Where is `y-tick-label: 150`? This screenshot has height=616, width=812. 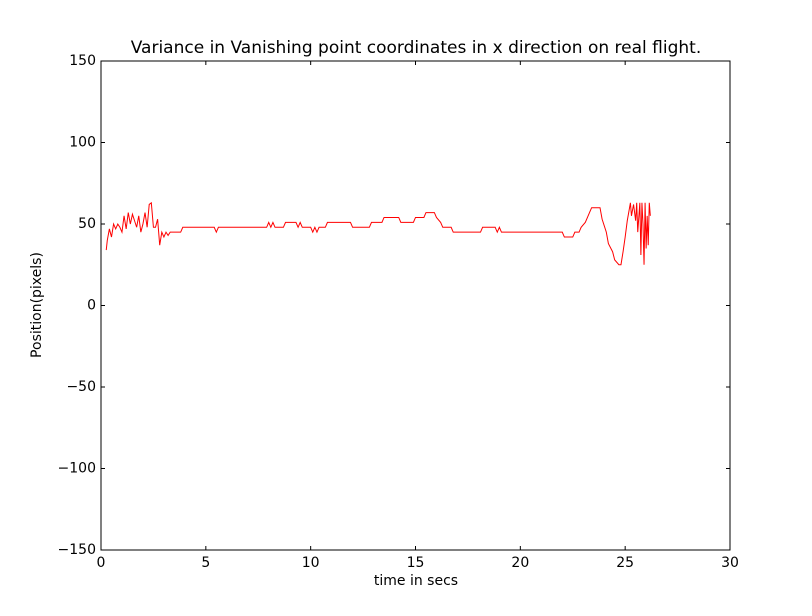
y-tick-label: 150 is located at coordinates (82, 61).